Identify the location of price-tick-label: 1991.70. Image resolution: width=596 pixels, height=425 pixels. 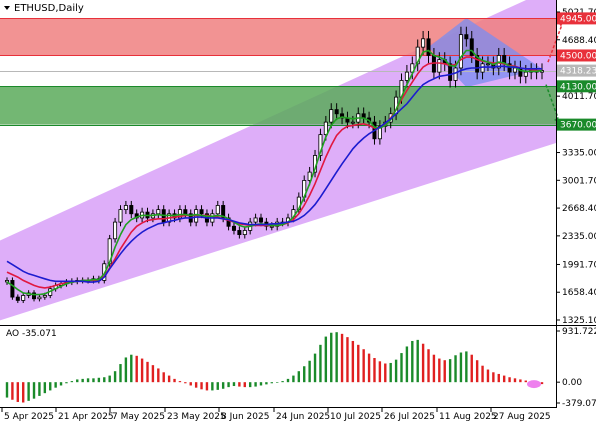
(579, 265).